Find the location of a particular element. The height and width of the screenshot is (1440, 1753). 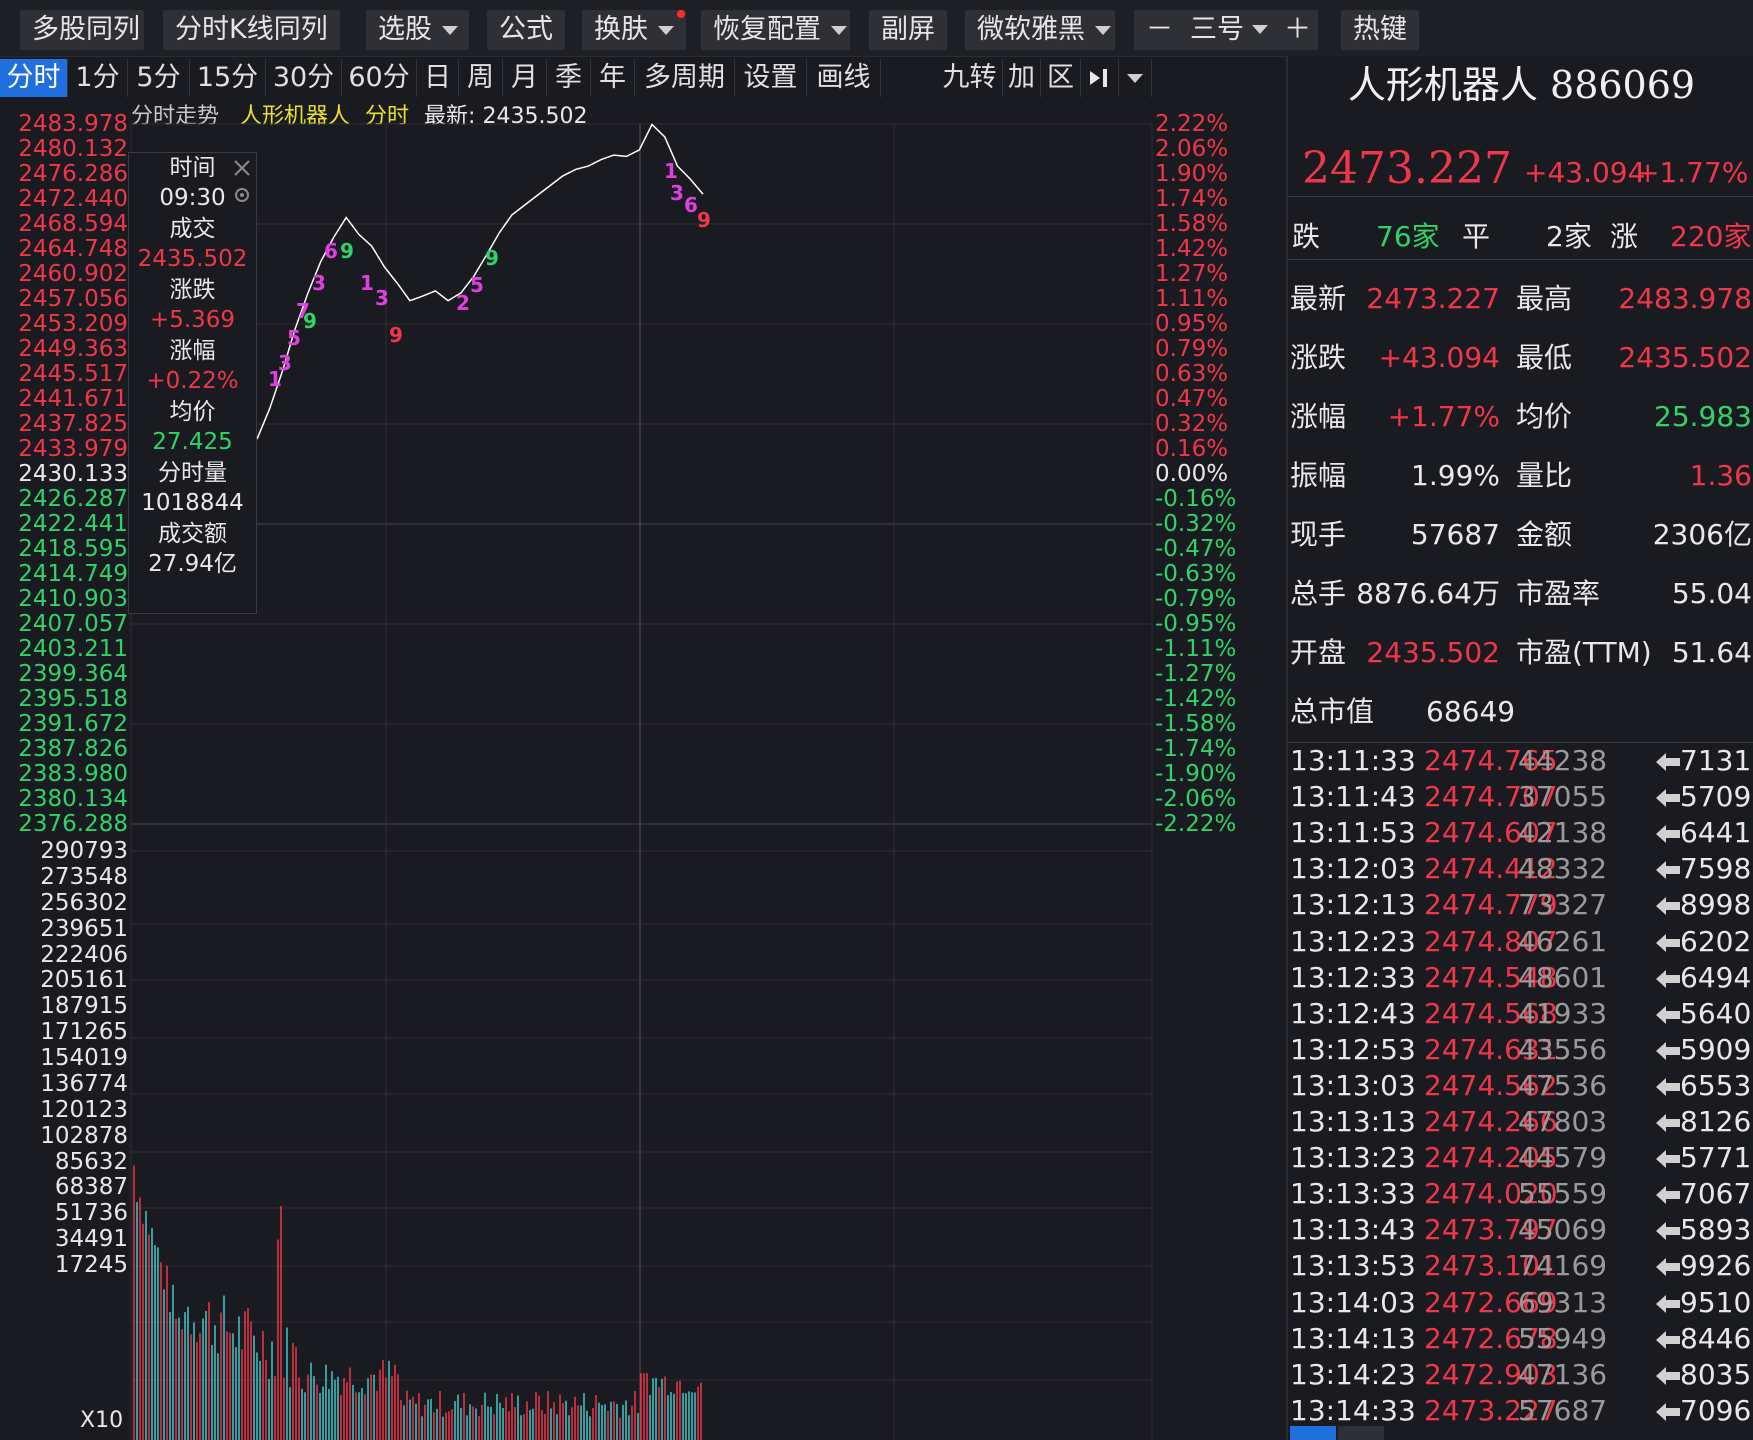

kline-compare-button: 分时K线同列 is located at coordinates (251, 30).